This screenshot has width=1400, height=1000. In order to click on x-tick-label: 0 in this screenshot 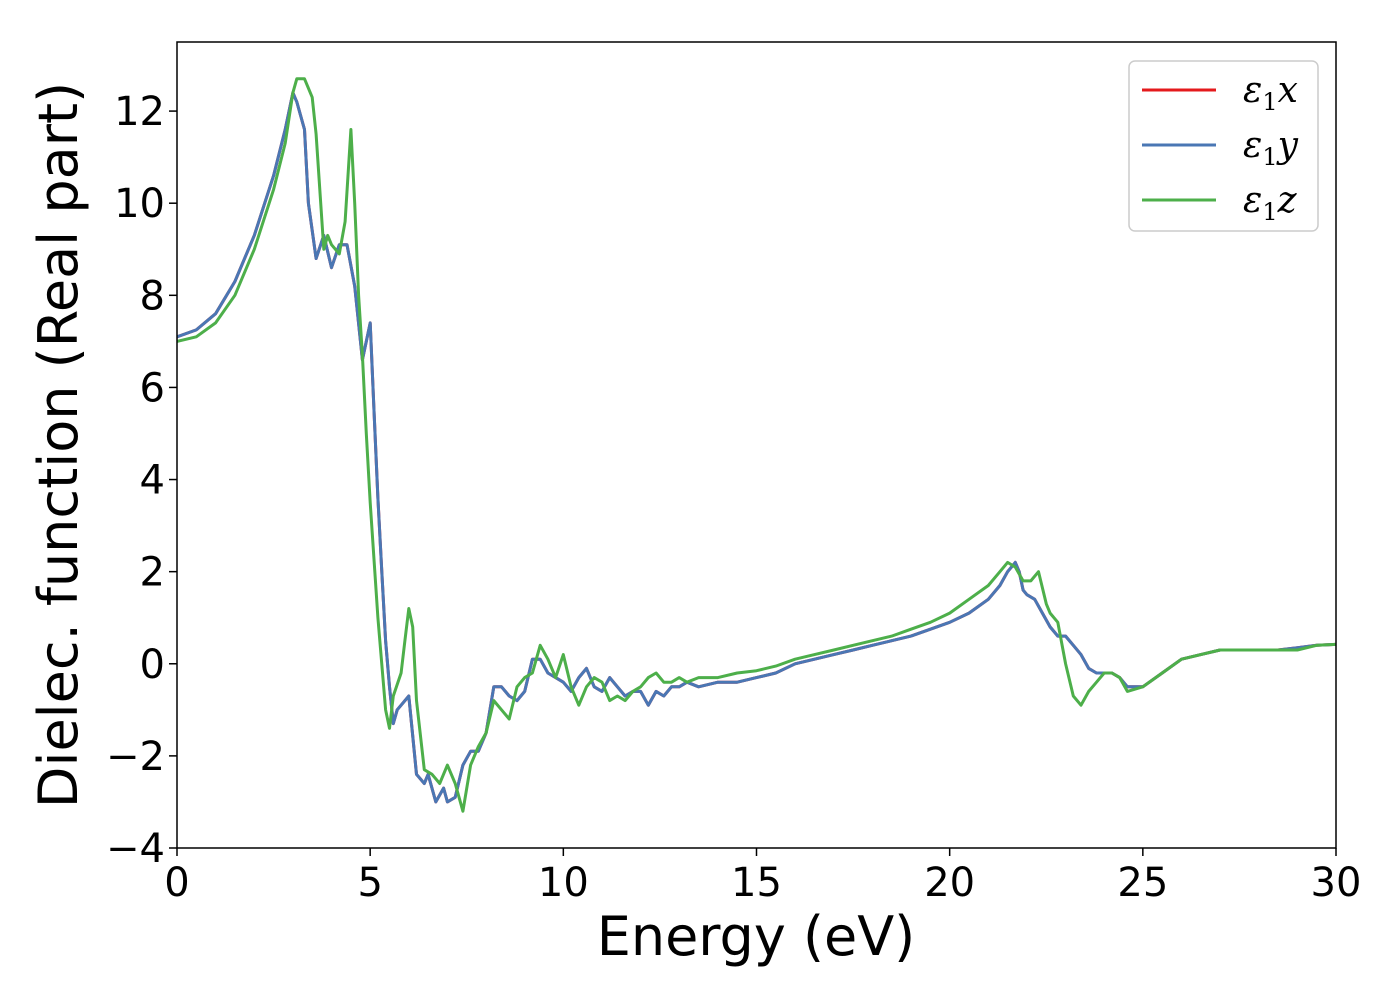, I will do `click(176, 883)`.